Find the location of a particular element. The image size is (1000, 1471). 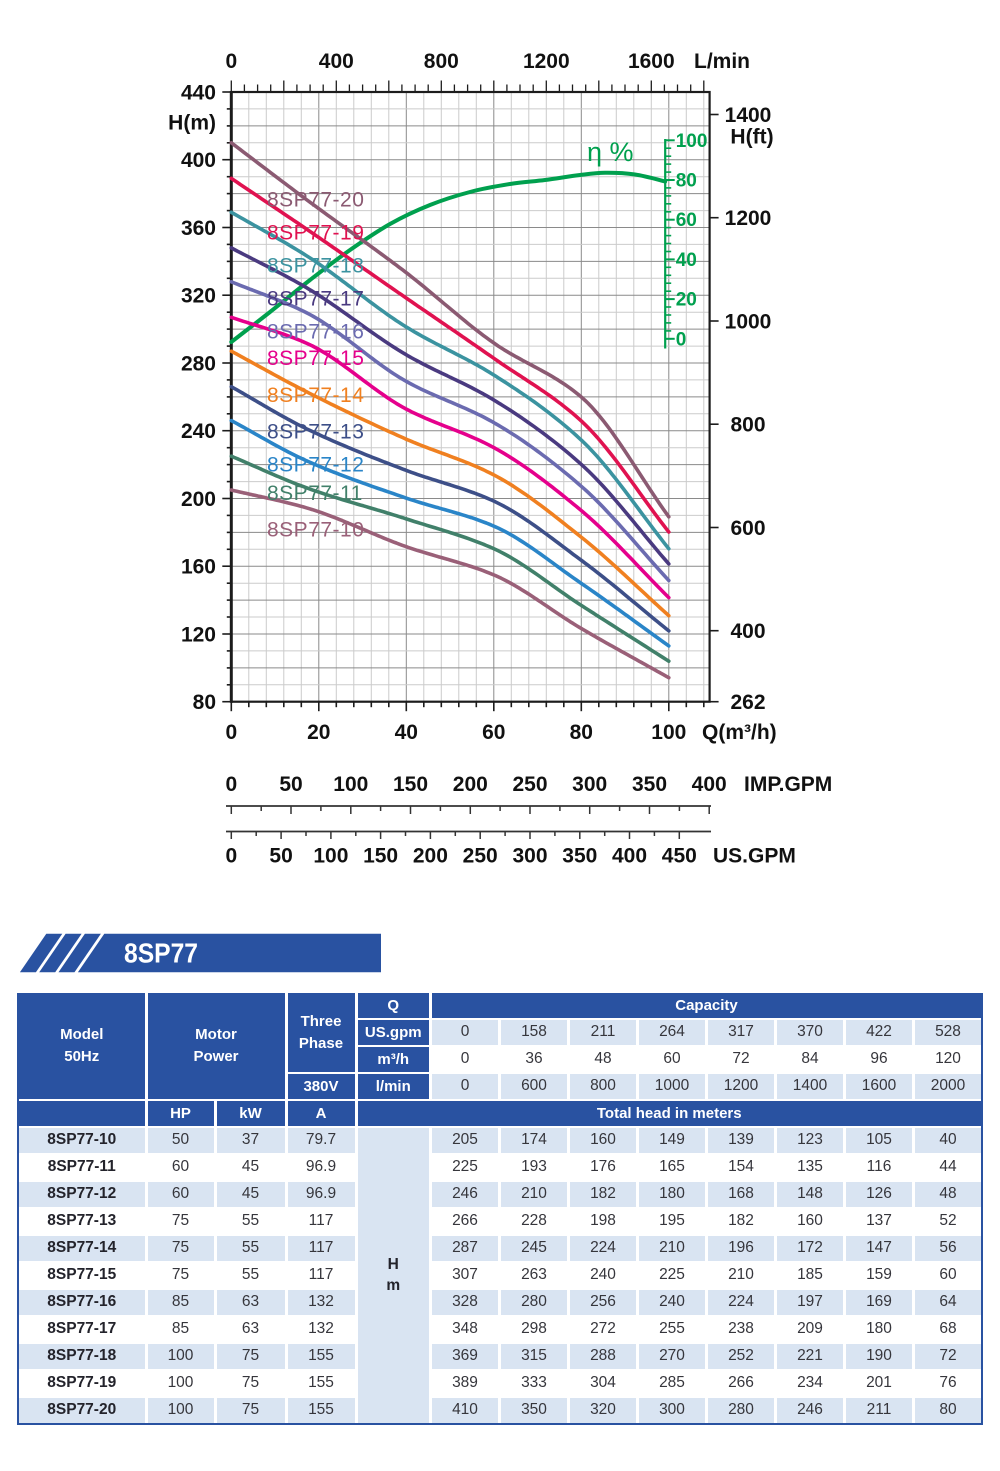

svg-text: Q(m³/h) is located at coordinates (739, 732).